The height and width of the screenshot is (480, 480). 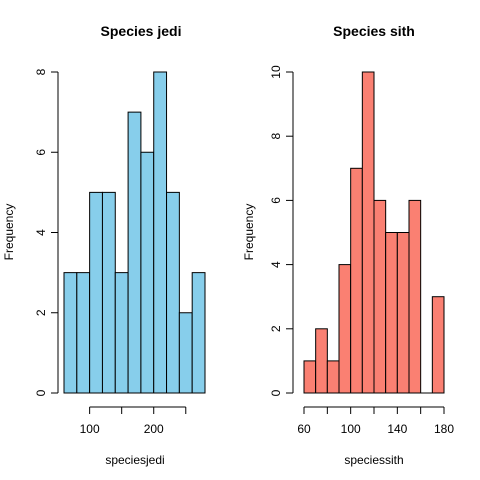 I want to click on x-axis-label: speciesjedi, so click(x=134, y=460).